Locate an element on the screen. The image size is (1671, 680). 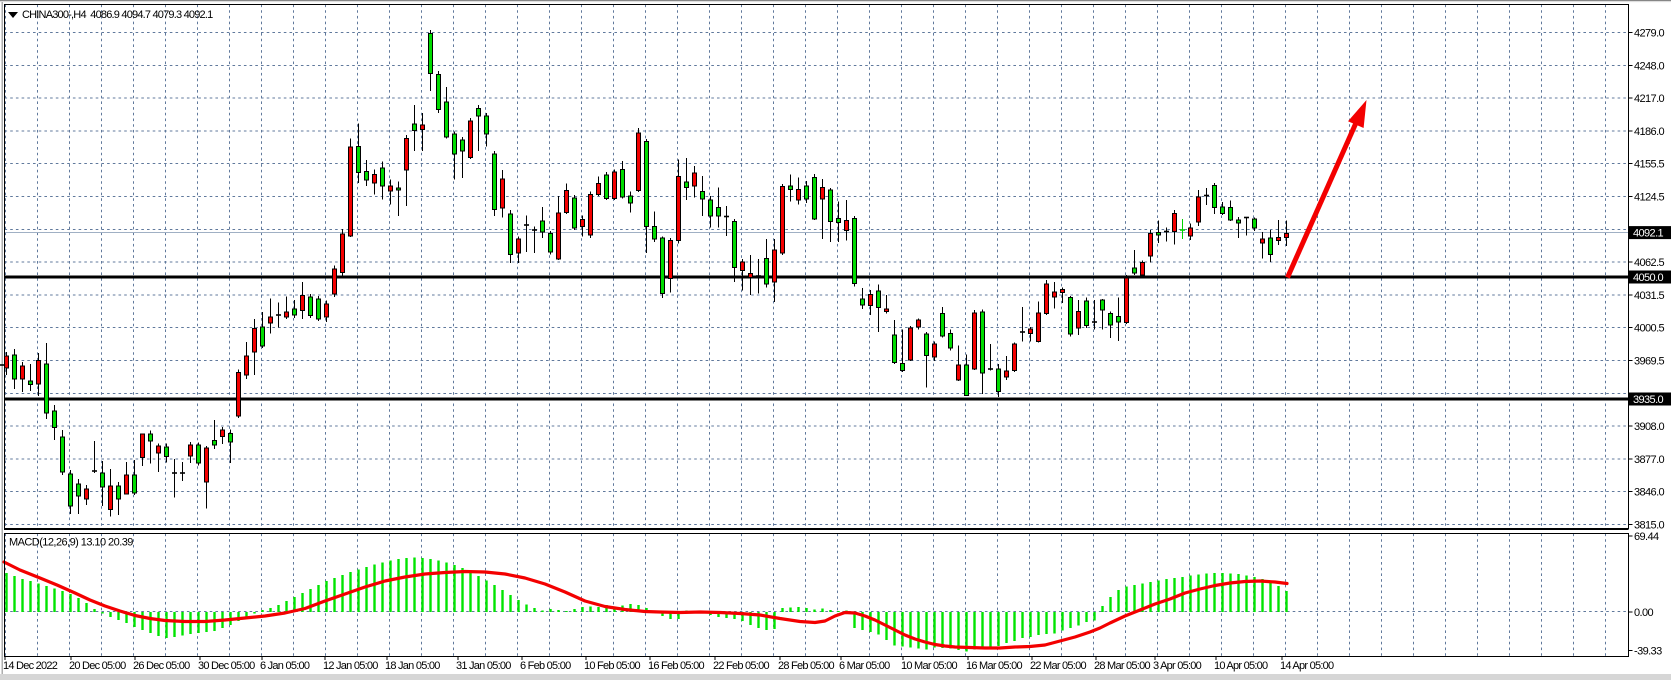
svg-text: 0.00 is located at coordinates (1643, 613).